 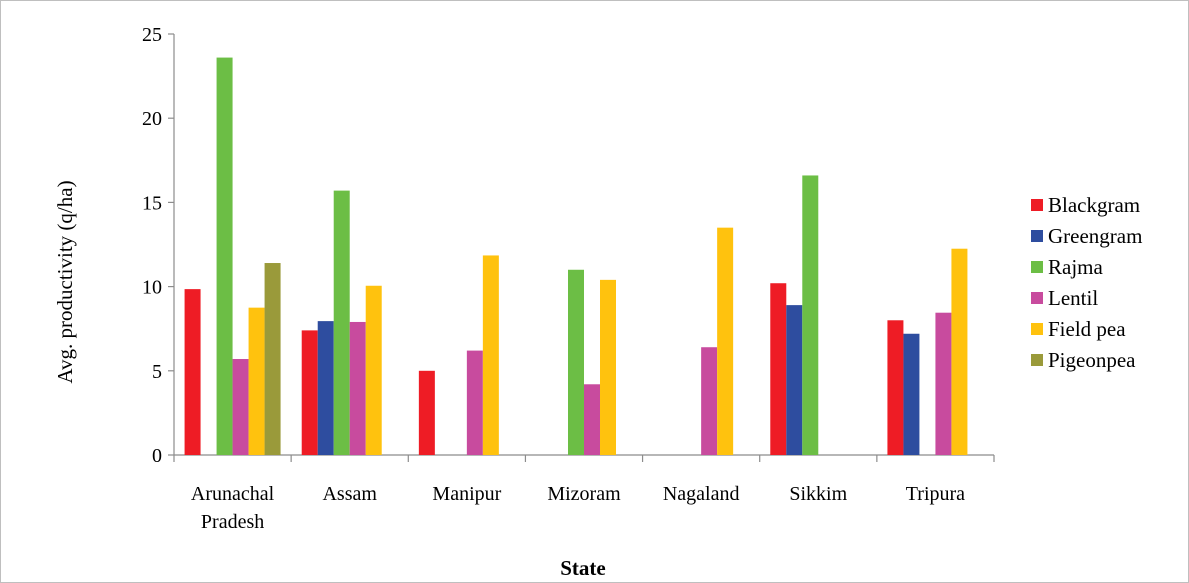 I want to click on bar-pigeonpea, so click(x=272, y=359).